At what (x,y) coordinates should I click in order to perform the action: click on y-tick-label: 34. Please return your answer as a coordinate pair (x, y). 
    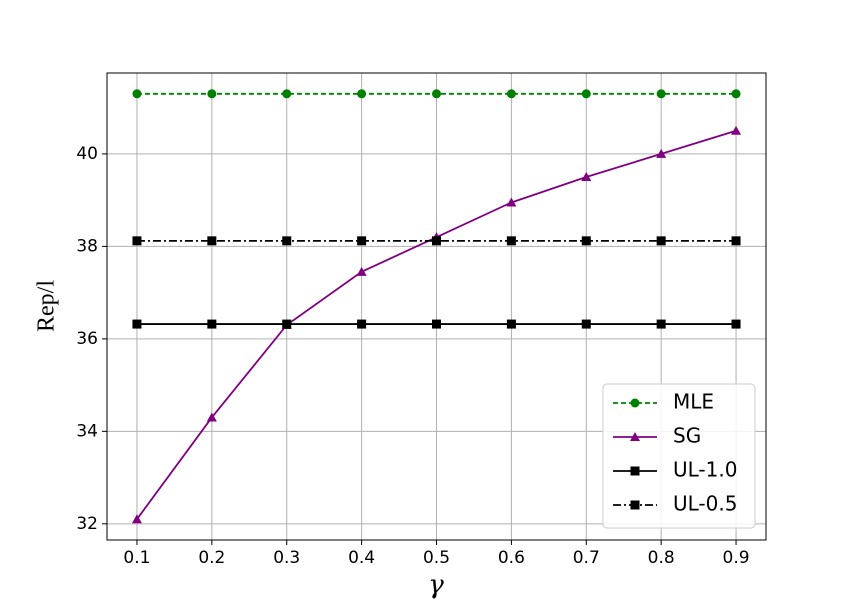
    Looking at the image, I should click on (87, 431).